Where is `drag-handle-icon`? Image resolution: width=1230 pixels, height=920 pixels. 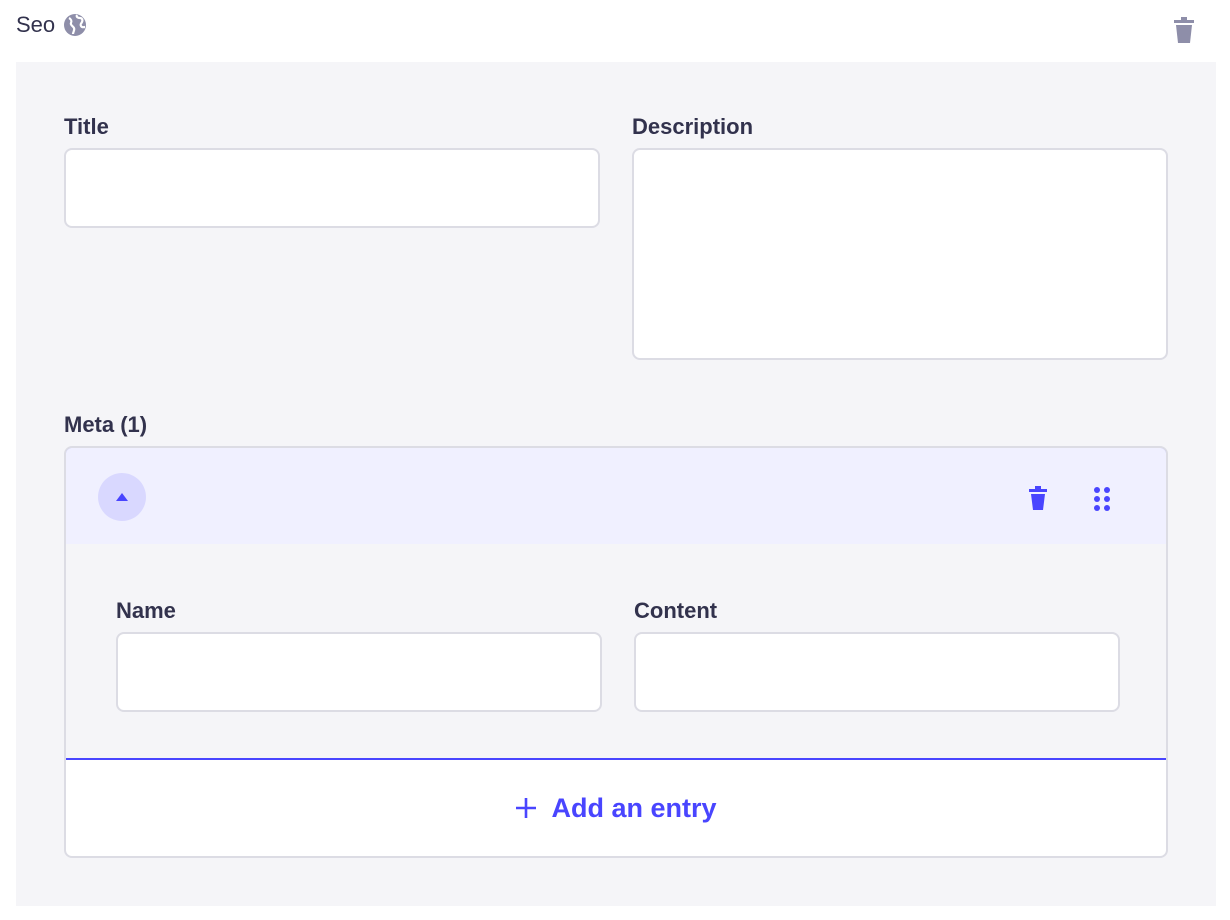
drag-handle-icon is located at coordinates (1102, 499).